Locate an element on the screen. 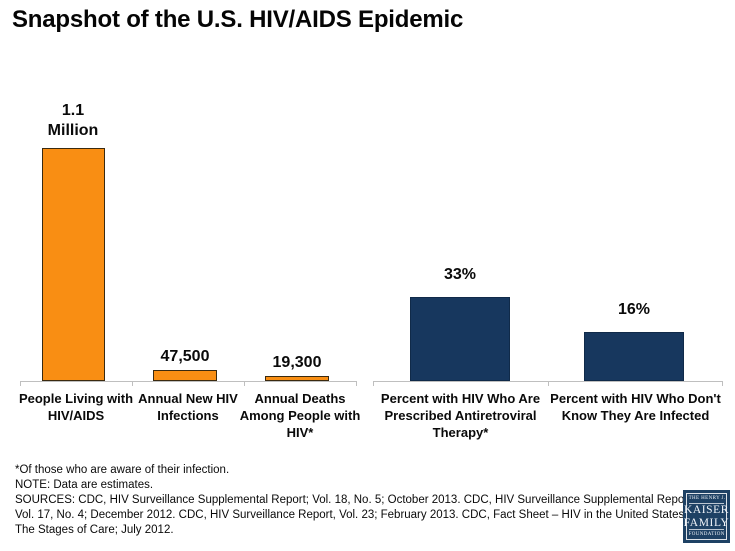 The image size is (735, 551). category-label-people-living: People Living with HIV/AIDS is located at coordinates (76, 407).